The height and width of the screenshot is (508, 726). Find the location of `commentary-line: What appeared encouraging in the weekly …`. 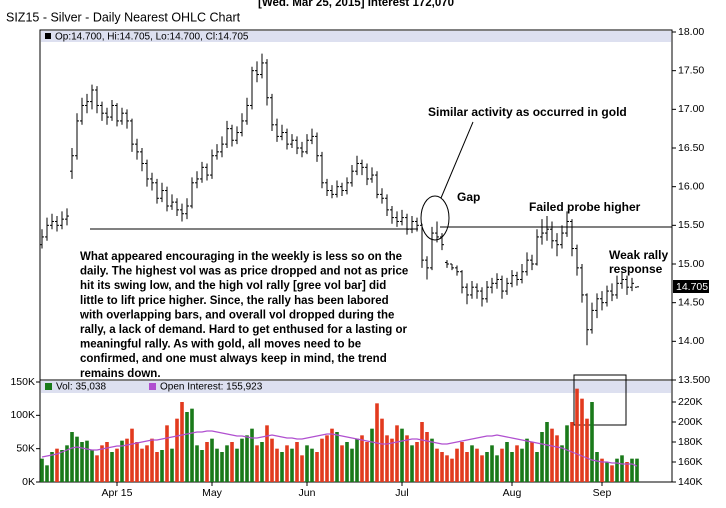

commentary-line: What appeared encouraging in the weekly … is located at coordinates (241, 257).